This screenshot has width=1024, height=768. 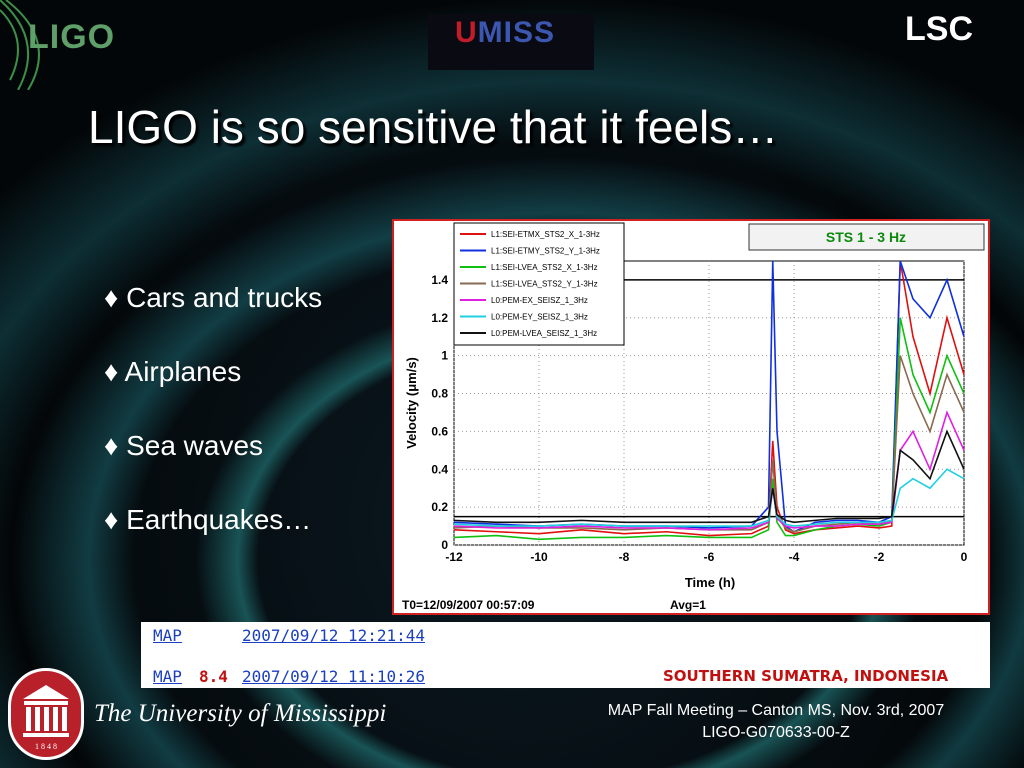 I want to click on umiss-logo-box, so click(x=511, y=42).